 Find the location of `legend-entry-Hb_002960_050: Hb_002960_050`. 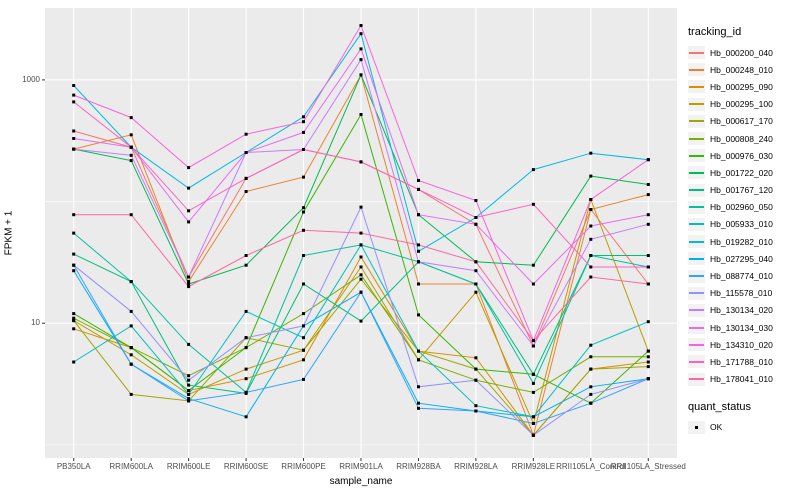

legend-entry-Hb_002960_050: Hb_002960_050 is located at coordinates (744, 207).